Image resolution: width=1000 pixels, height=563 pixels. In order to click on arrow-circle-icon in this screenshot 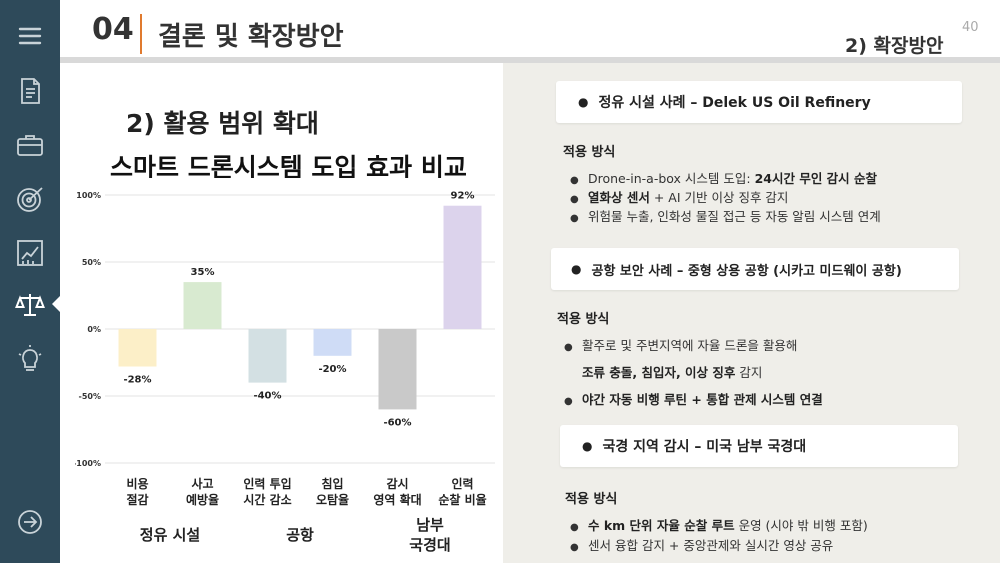, I will do `click(30, 522)`.